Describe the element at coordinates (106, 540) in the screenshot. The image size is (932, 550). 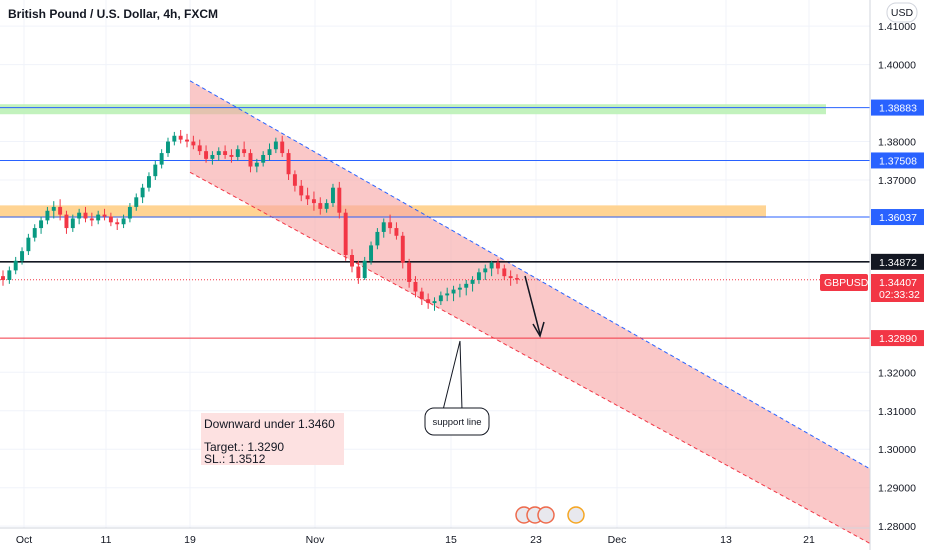
I see `x-tick-label: 11` at that location.